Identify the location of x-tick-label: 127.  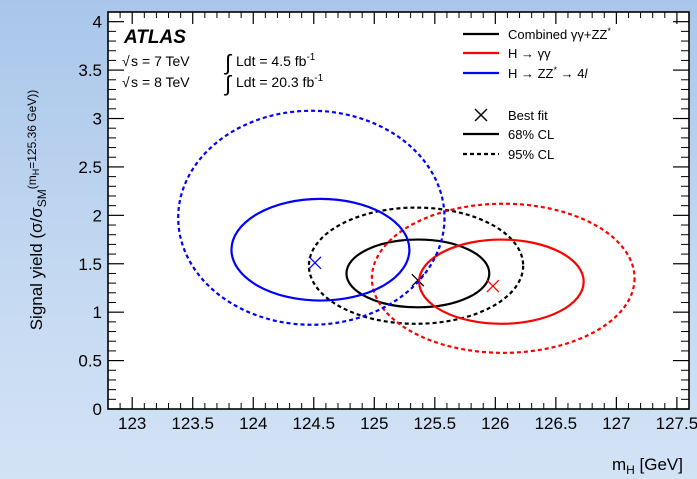
(616, 423).